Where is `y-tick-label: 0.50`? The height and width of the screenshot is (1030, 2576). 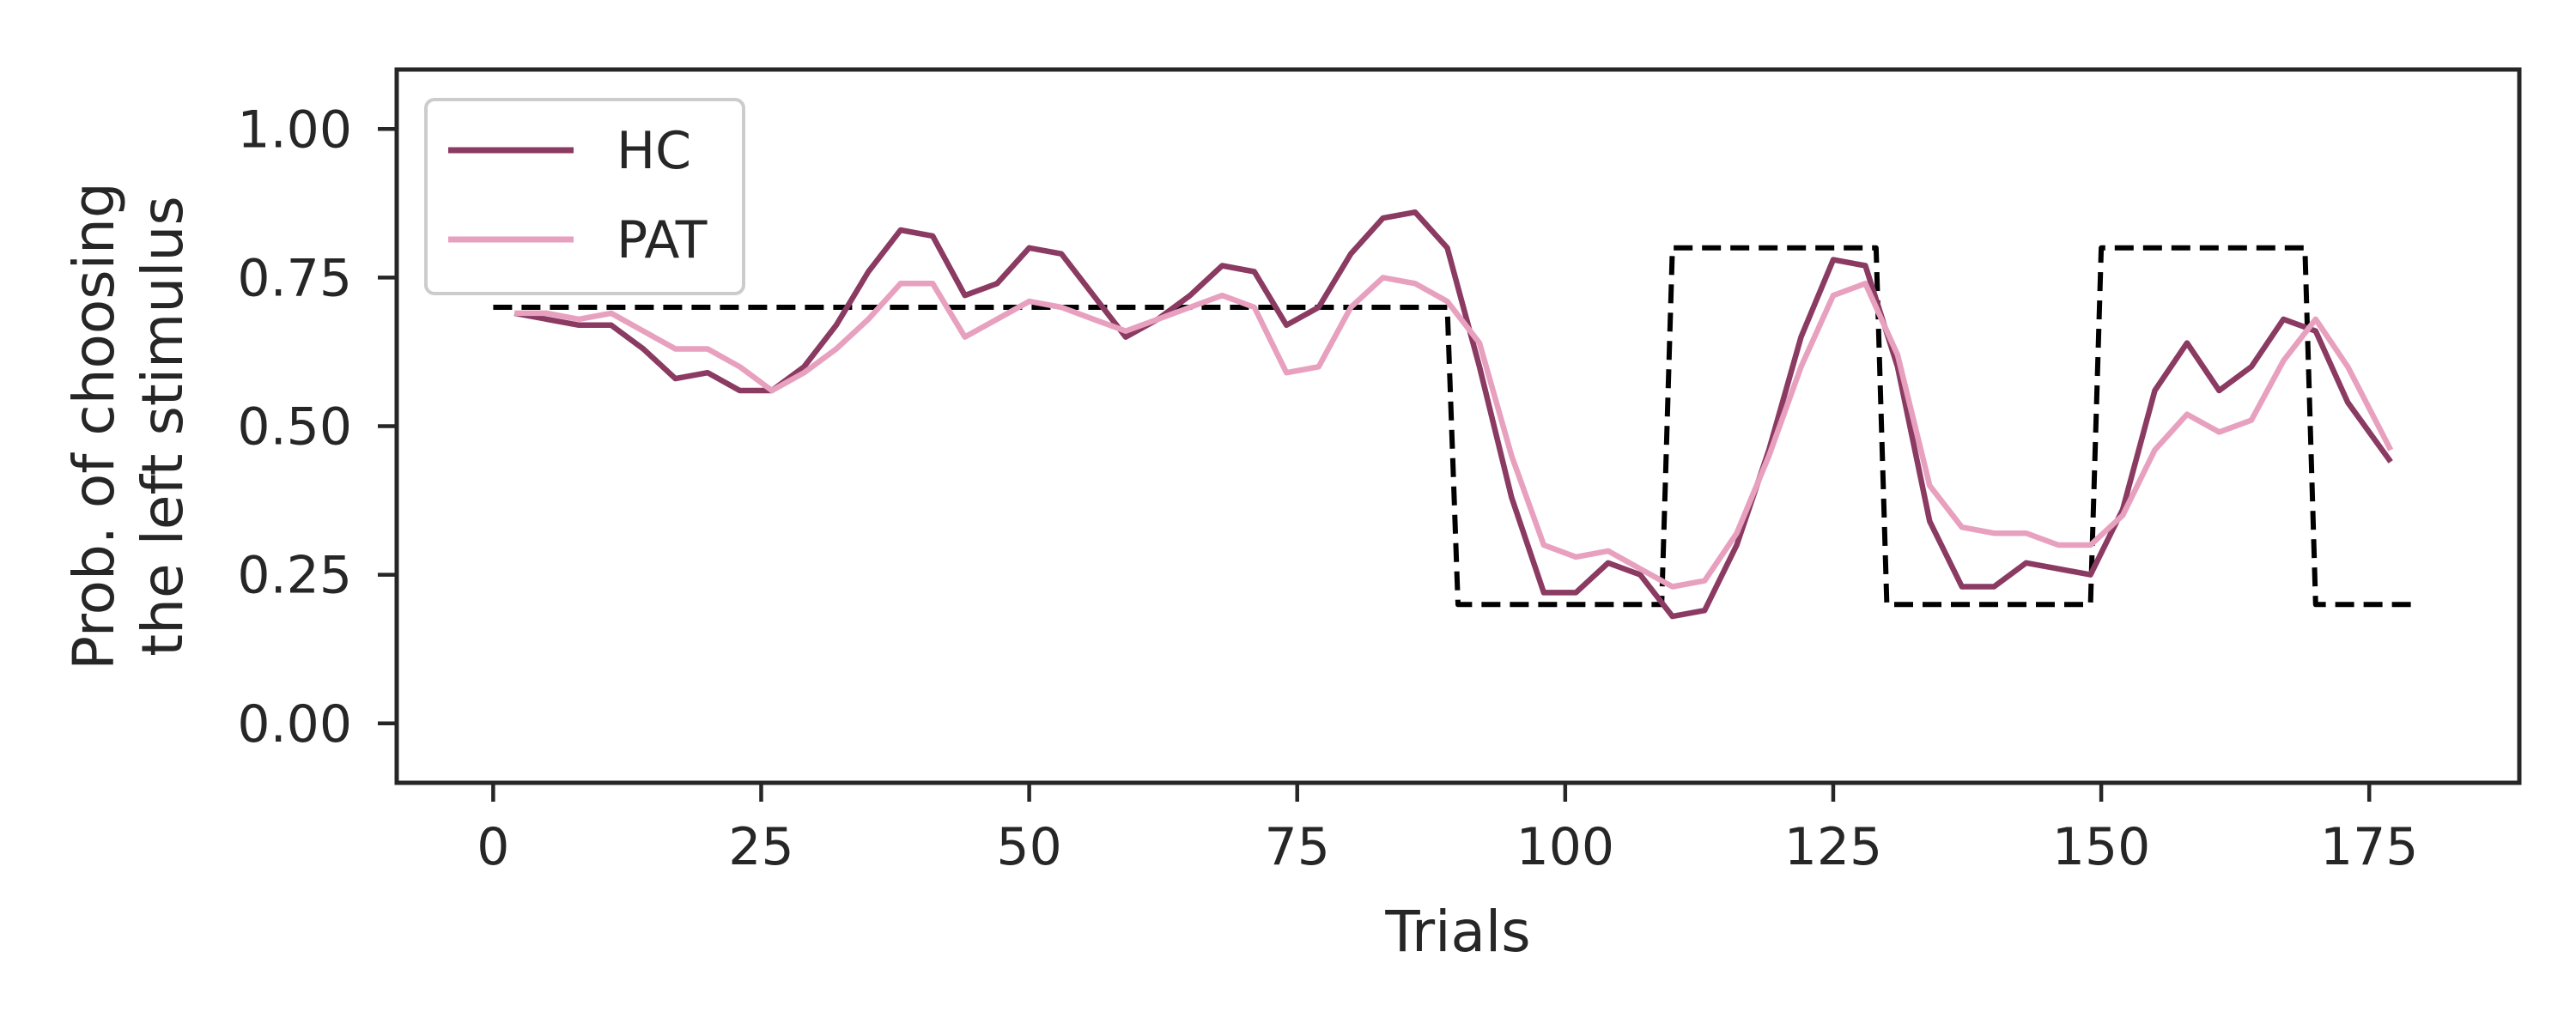 y-tick-label: 0.50 is located at coordinates (294, 427).